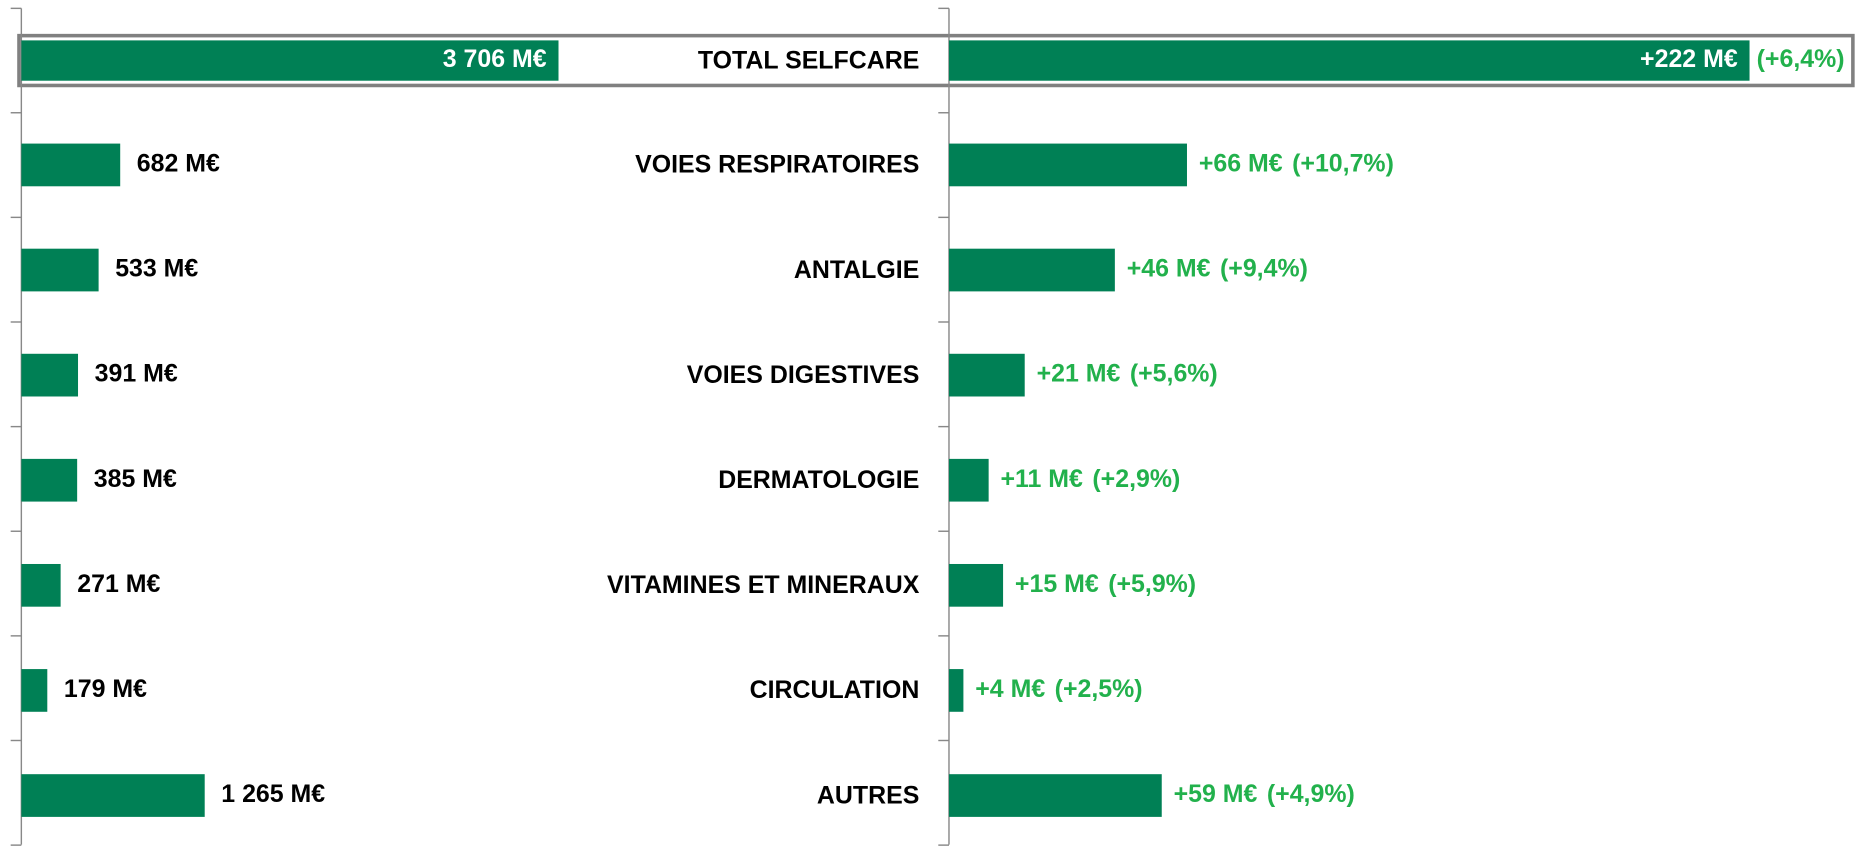 This screenshot has width=1860, height=853. I want to click on value-label: 533 M€, so click(156, 269).